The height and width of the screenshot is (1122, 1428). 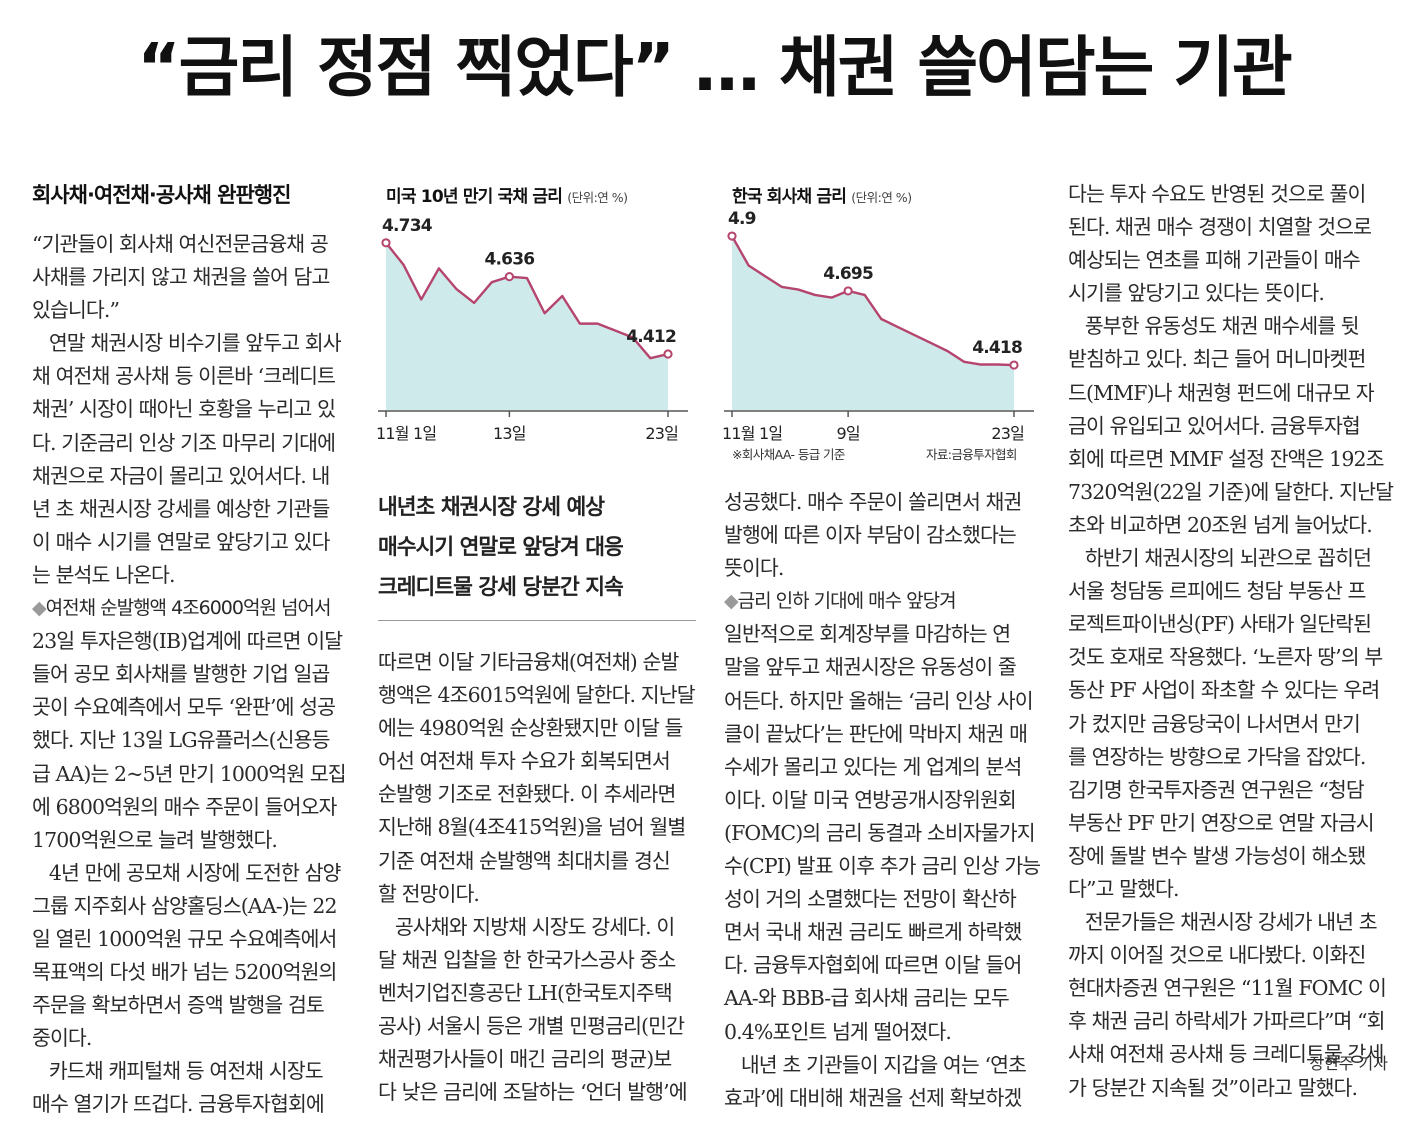 What do you see at coordinates (1217, 855) in the screenshot?
I see `text-line: 장에 돌발 변수 발생 가능성이 해소됐` at bounding box center [1217, 855].